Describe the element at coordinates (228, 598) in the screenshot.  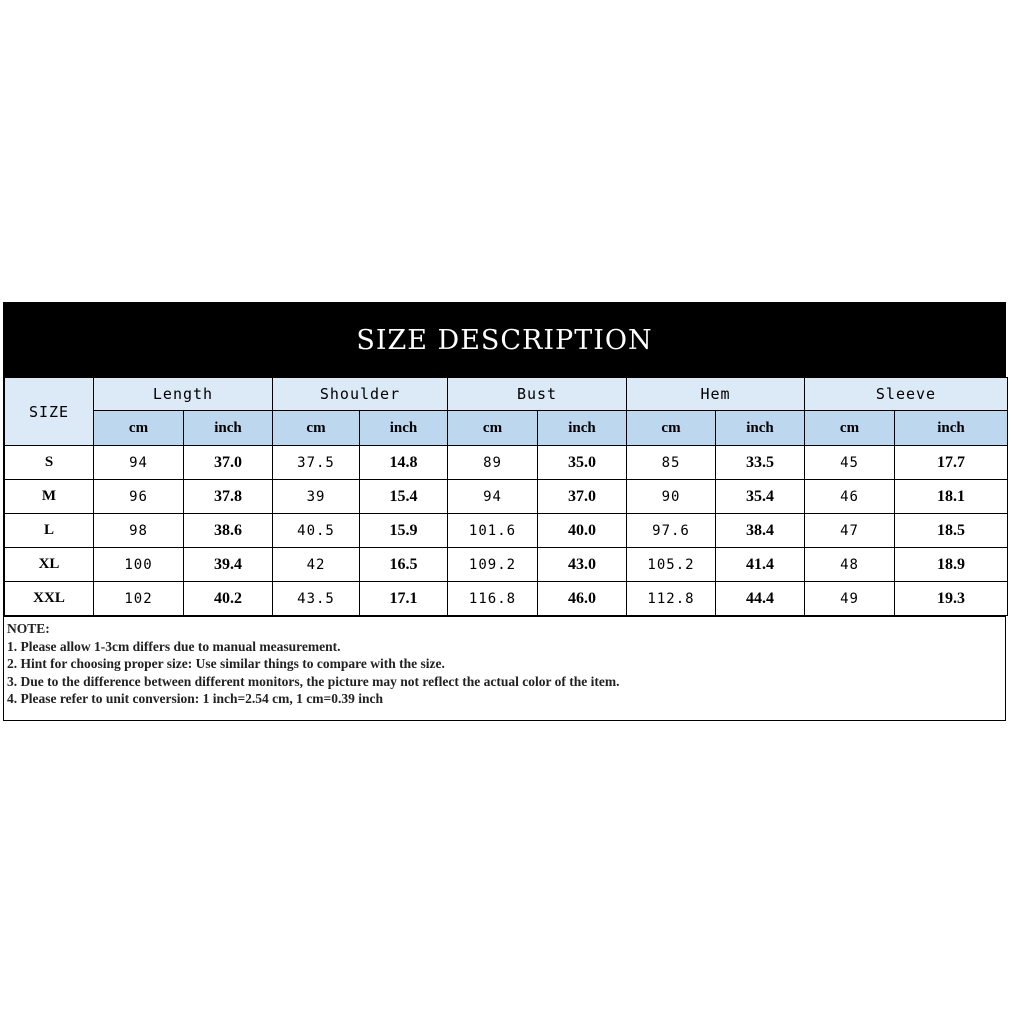
I see `inch-value-cell: 40.2` at that location.